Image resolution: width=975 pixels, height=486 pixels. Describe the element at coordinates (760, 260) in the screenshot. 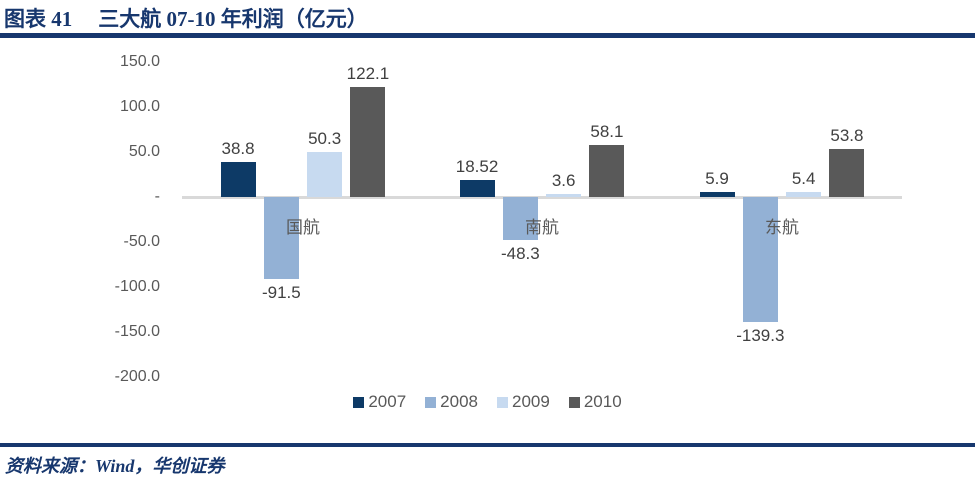

I see `bar-2008-东航` at that location.